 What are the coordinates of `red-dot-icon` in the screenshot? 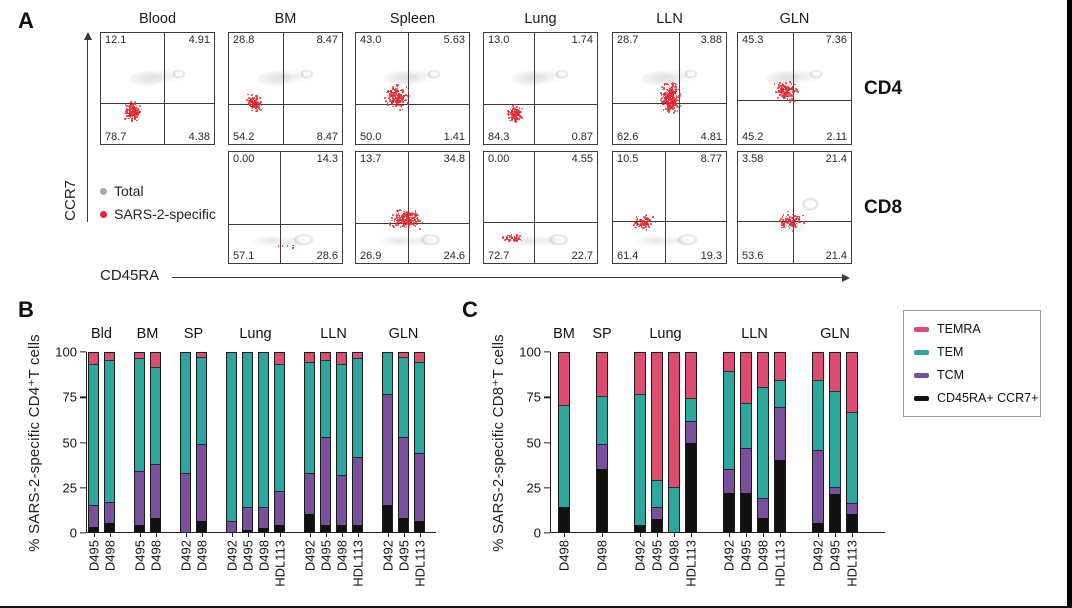 It's located at (103, 214).